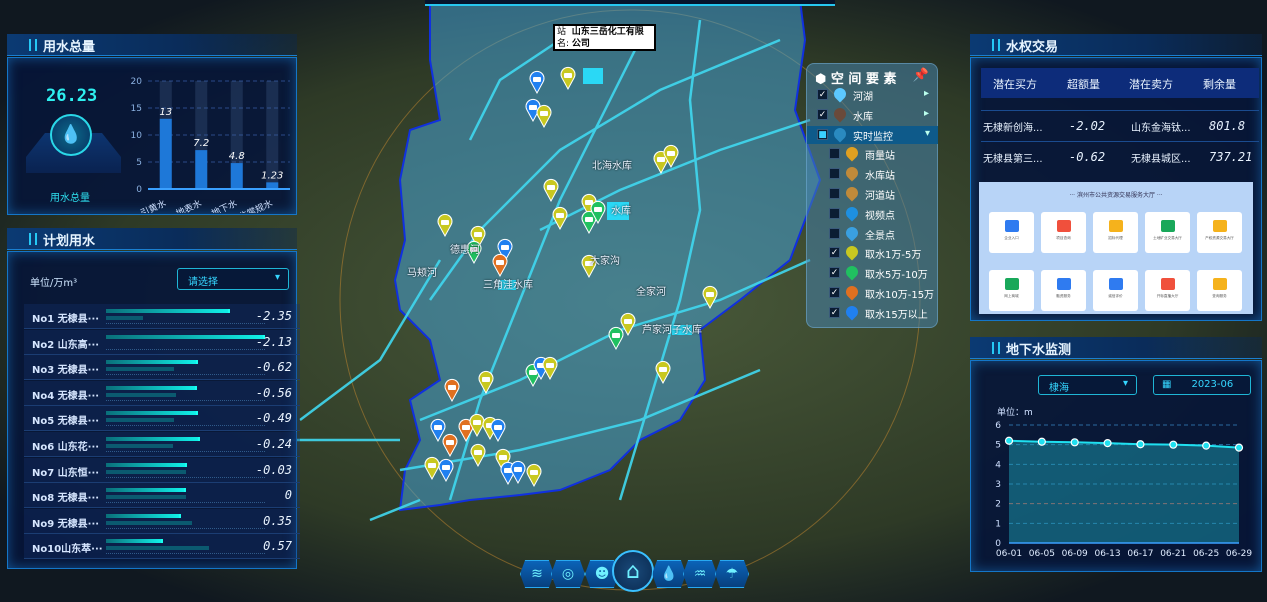 This screenshot has height=602, width=1267. Describe the element at coordinates (1087, 385) in the screenshot. I see `region-select: 棣海 ▾` at that location.